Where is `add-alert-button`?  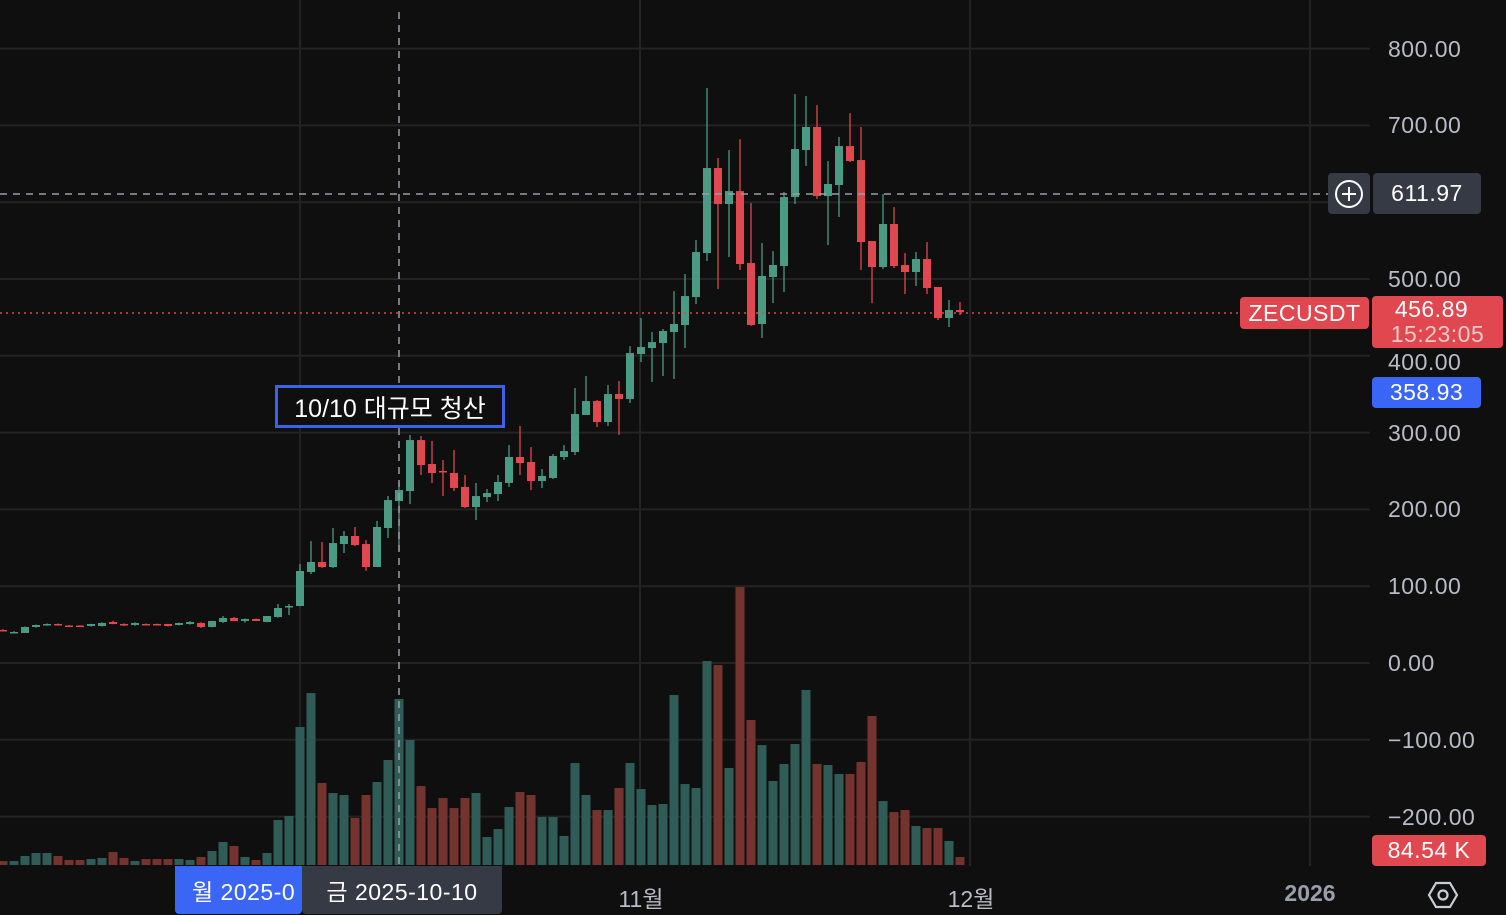
add-alert-button is located at coordinates (1349, 193).